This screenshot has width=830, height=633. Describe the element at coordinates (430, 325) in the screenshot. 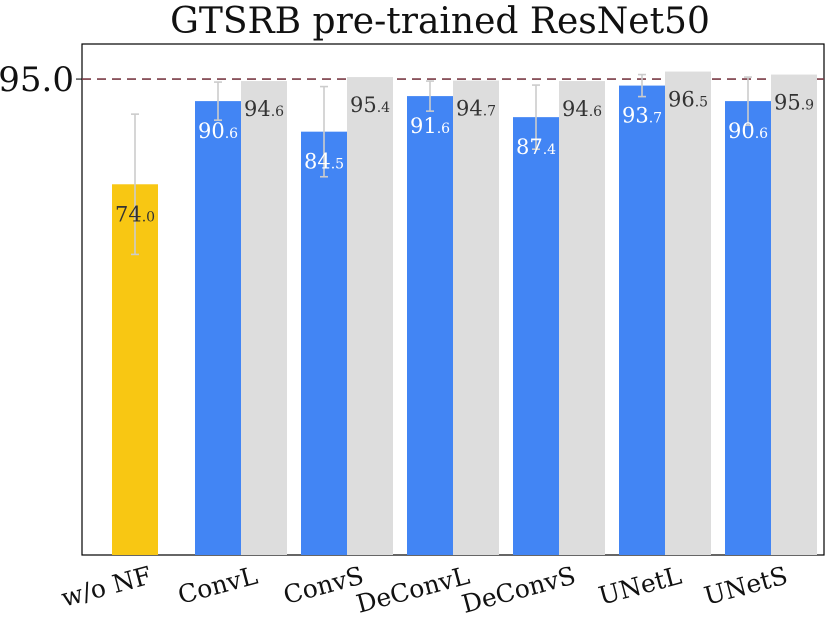

I see `bar-deconvl` at that location.